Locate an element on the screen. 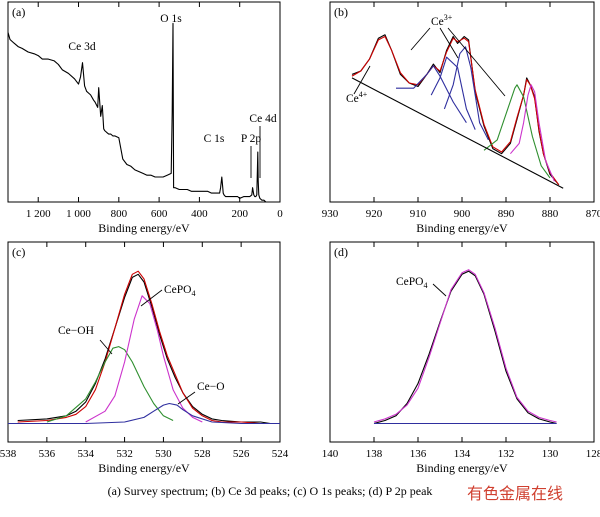  x-tick-label: 140 is located at coordinates (330, 454).